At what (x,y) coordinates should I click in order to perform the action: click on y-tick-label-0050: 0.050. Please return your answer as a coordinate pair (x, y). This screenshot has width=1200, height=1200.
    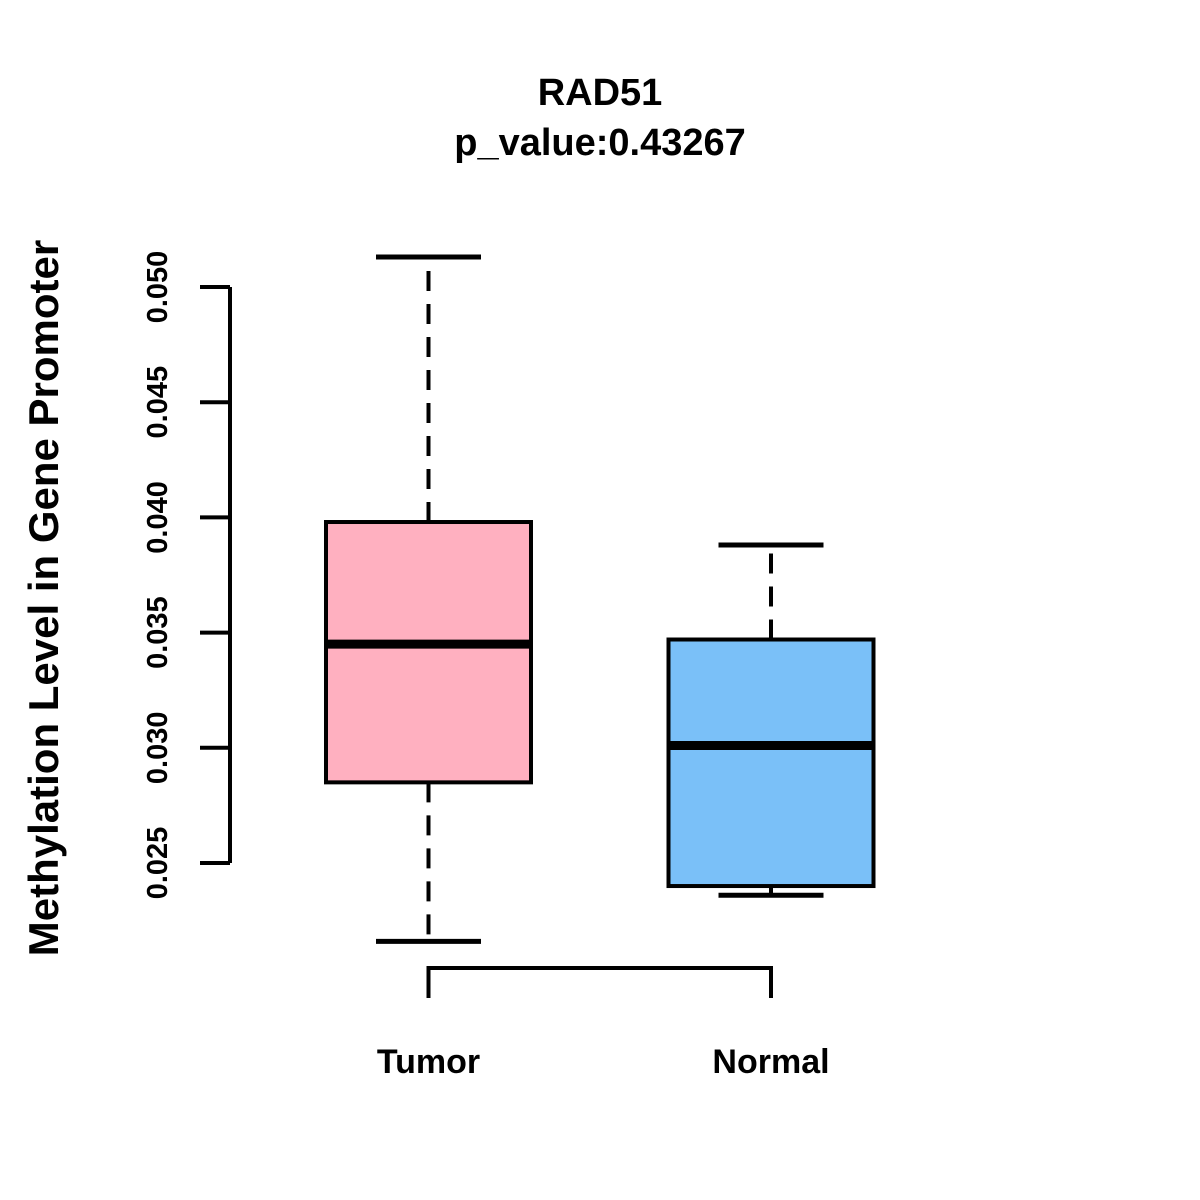
    Looking at the image, I should click on (158, 287).